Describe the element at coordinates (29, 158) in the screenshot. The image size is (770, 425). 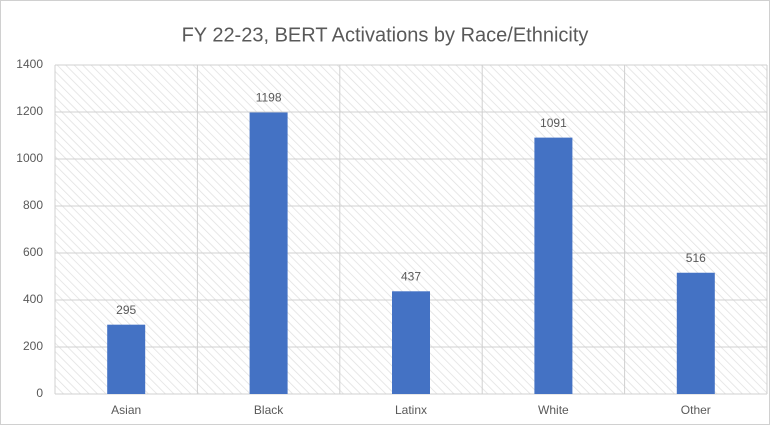
I see `y-tick-label: 1000` at that location.